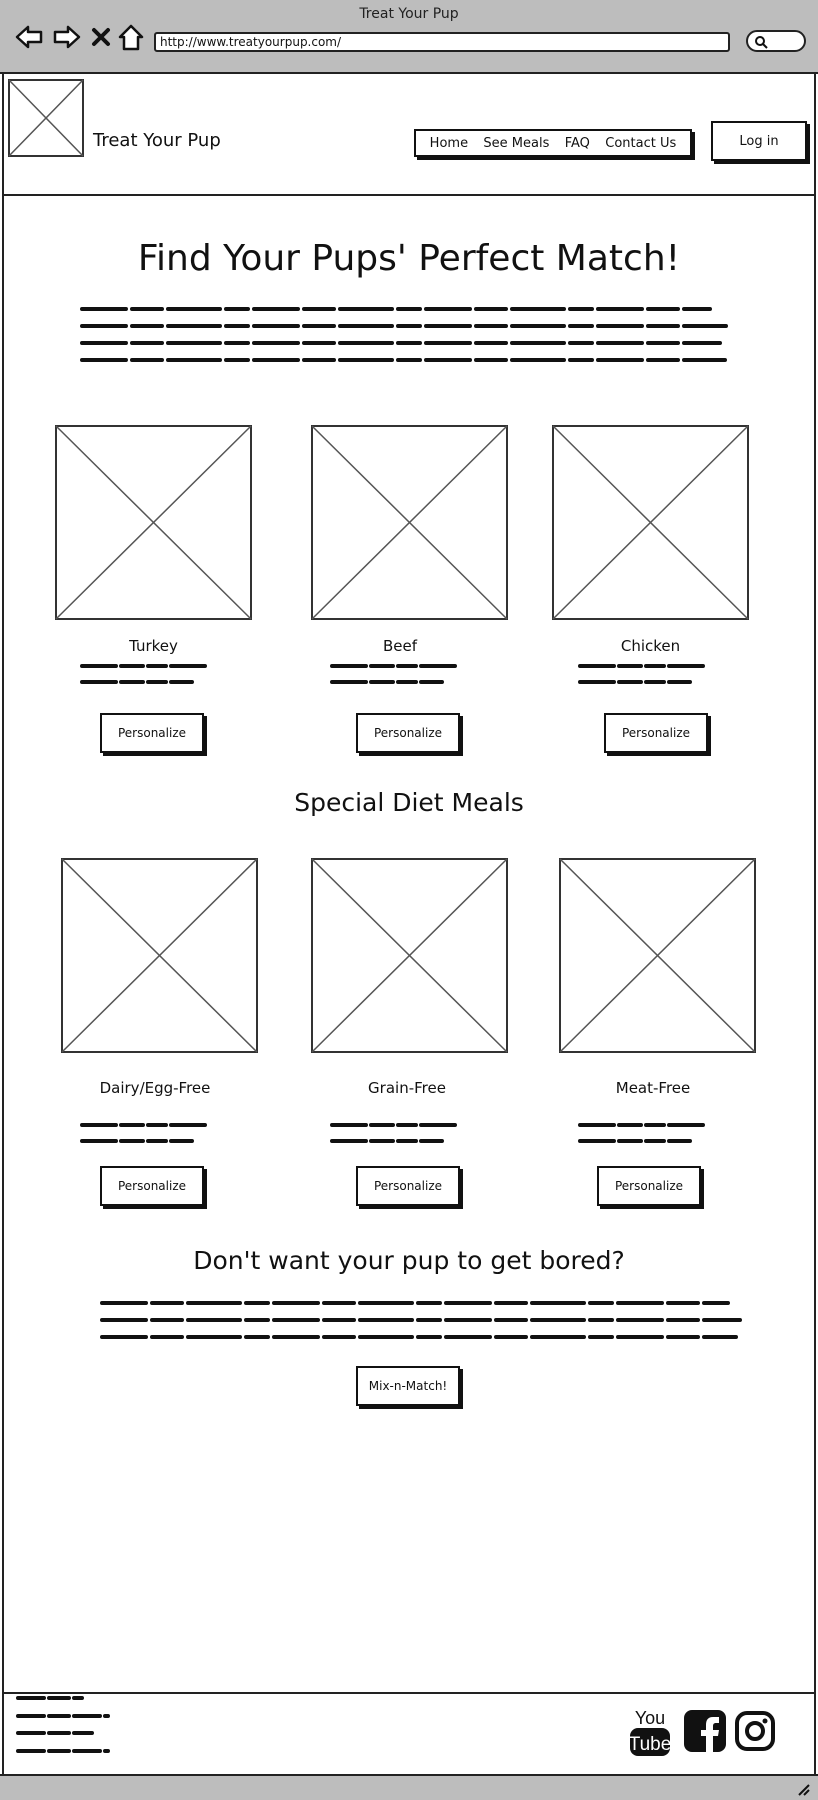 The image size is (818, 1800). Describe the element at coordinates (153, 646) in the screenshot. I see `meal-name-turkey: Turkey` at that location.